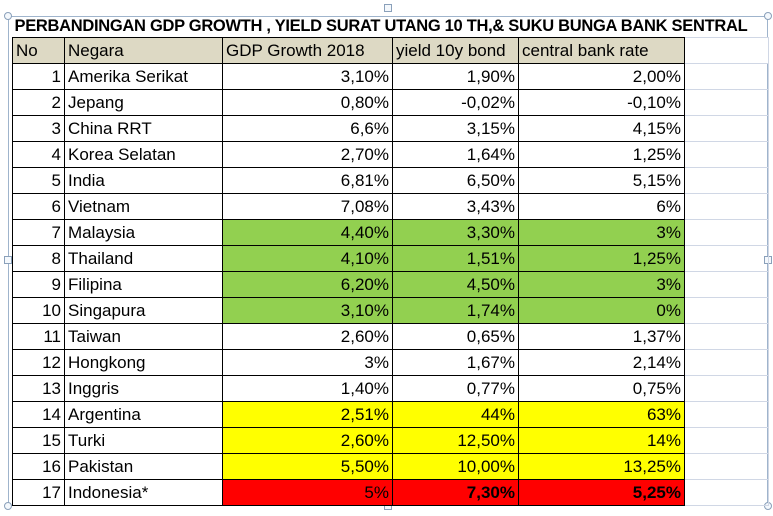  I want to click on row-number: 13, so click(38, 388).